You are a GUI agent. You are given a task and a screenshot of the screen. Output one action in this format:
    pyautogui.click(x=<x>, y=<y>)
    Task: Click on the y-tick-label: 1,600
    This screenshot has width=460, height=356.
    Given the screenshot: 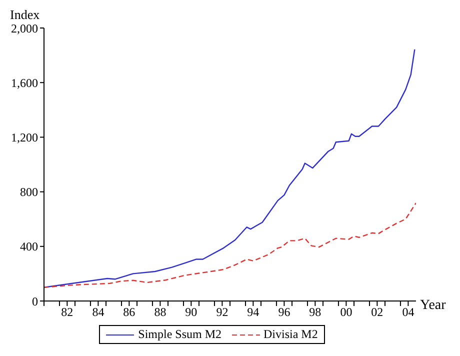 What is the action you would take?
    pyautogui.click(x=24, y=83)
    